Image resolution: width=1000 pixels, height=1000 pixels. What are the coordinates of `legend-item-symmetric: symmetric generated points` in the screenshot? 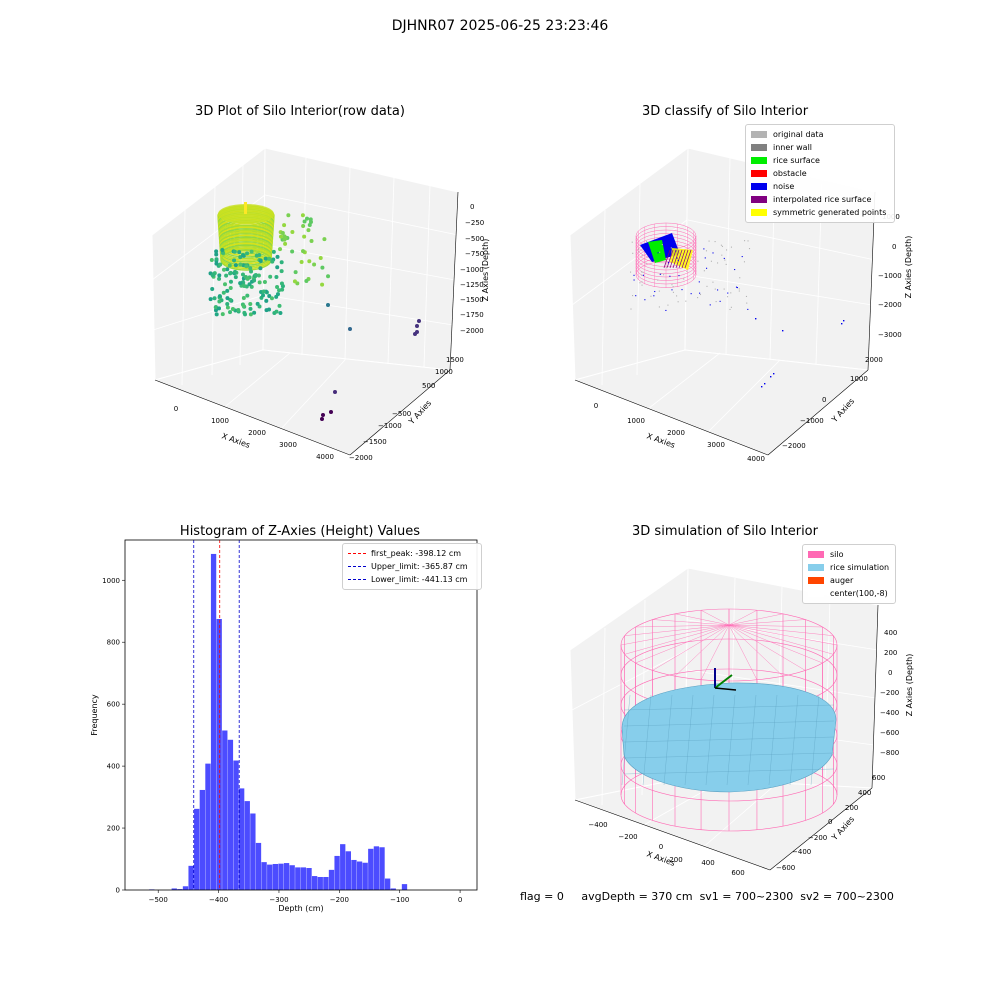 It's located at (820, 212).